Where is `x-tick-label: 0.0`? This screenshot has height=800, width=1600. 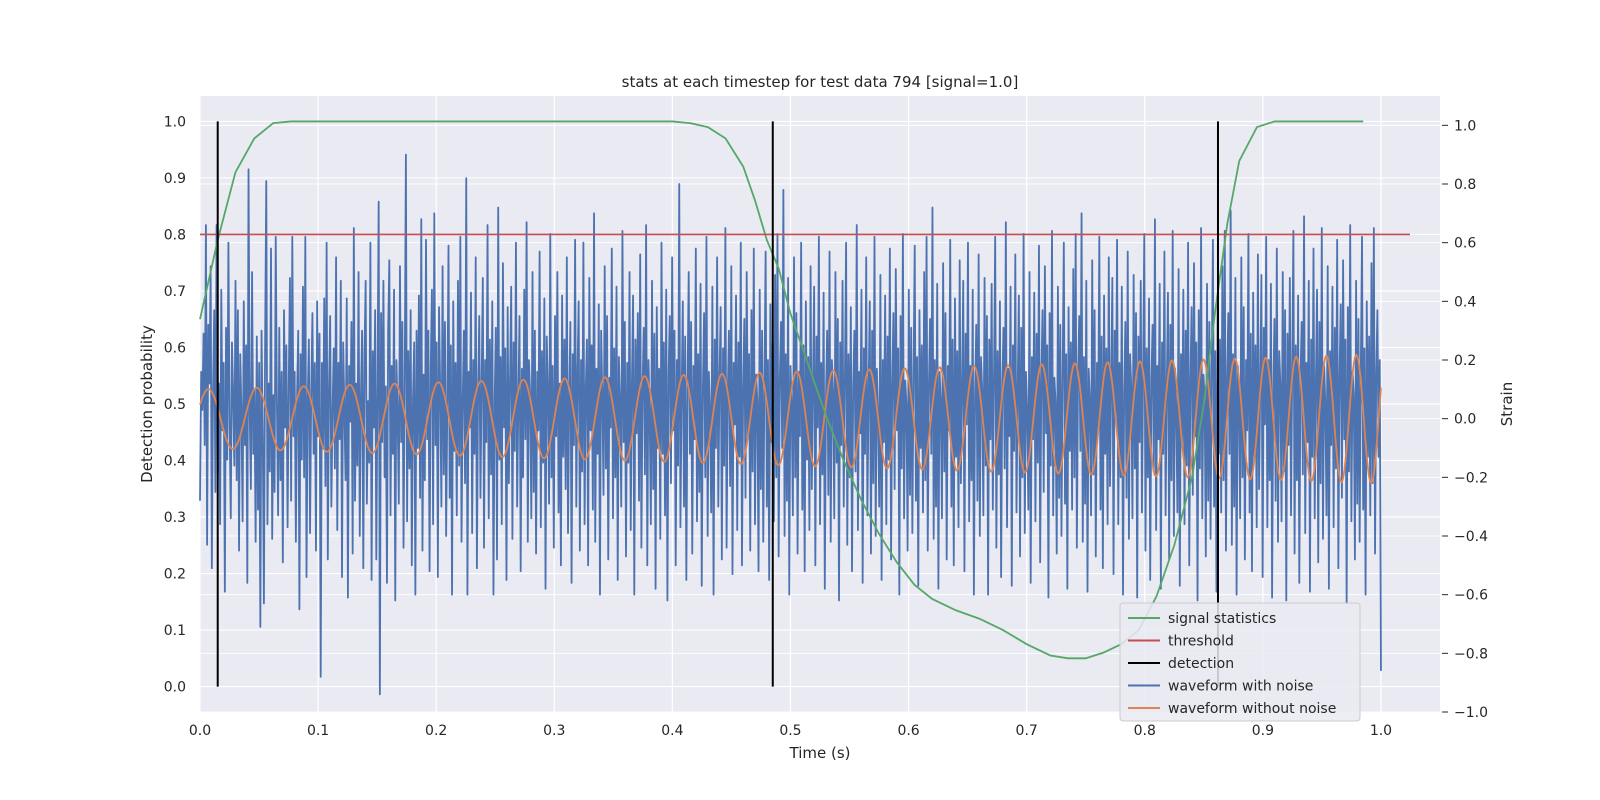 x-tick-label: 0.0 is located at coordinates (200, 731).